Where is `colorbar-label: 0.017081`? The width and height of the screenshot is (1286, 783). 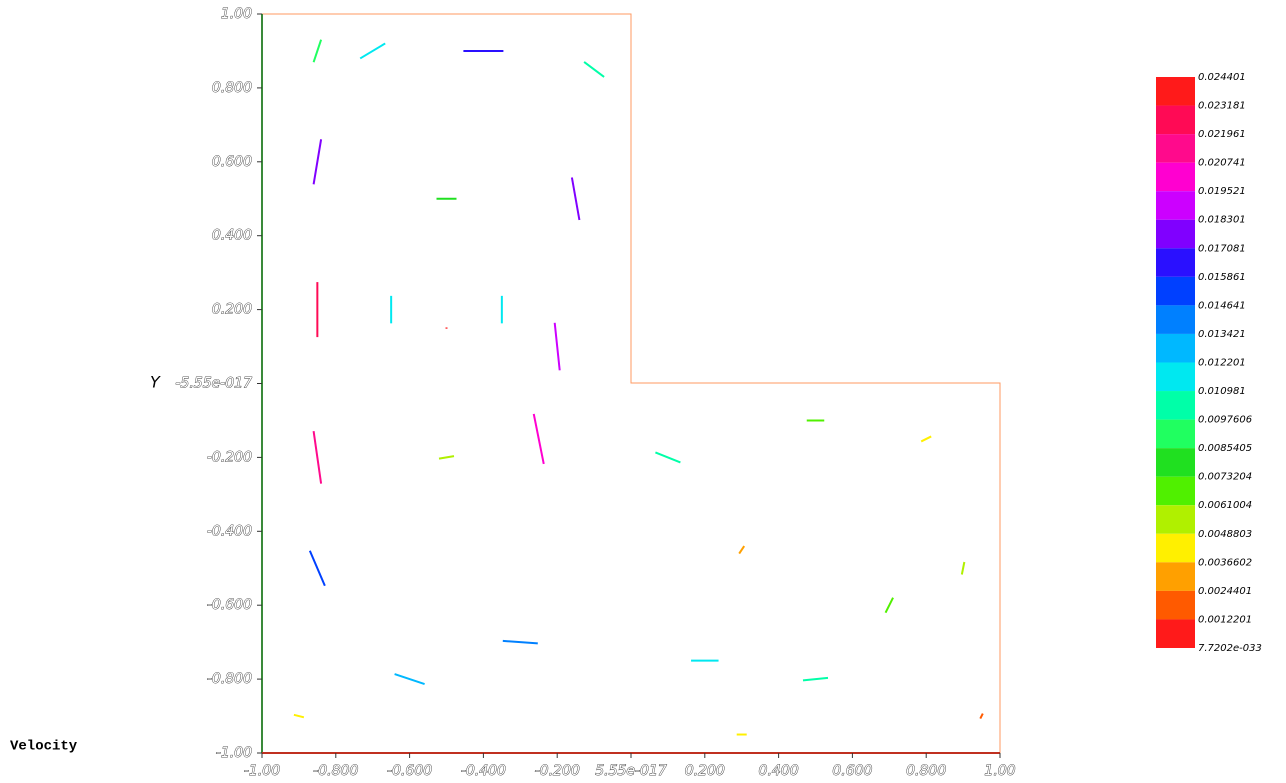
colorbar-label: 0.017081 is located at coordinates (1222, 248).